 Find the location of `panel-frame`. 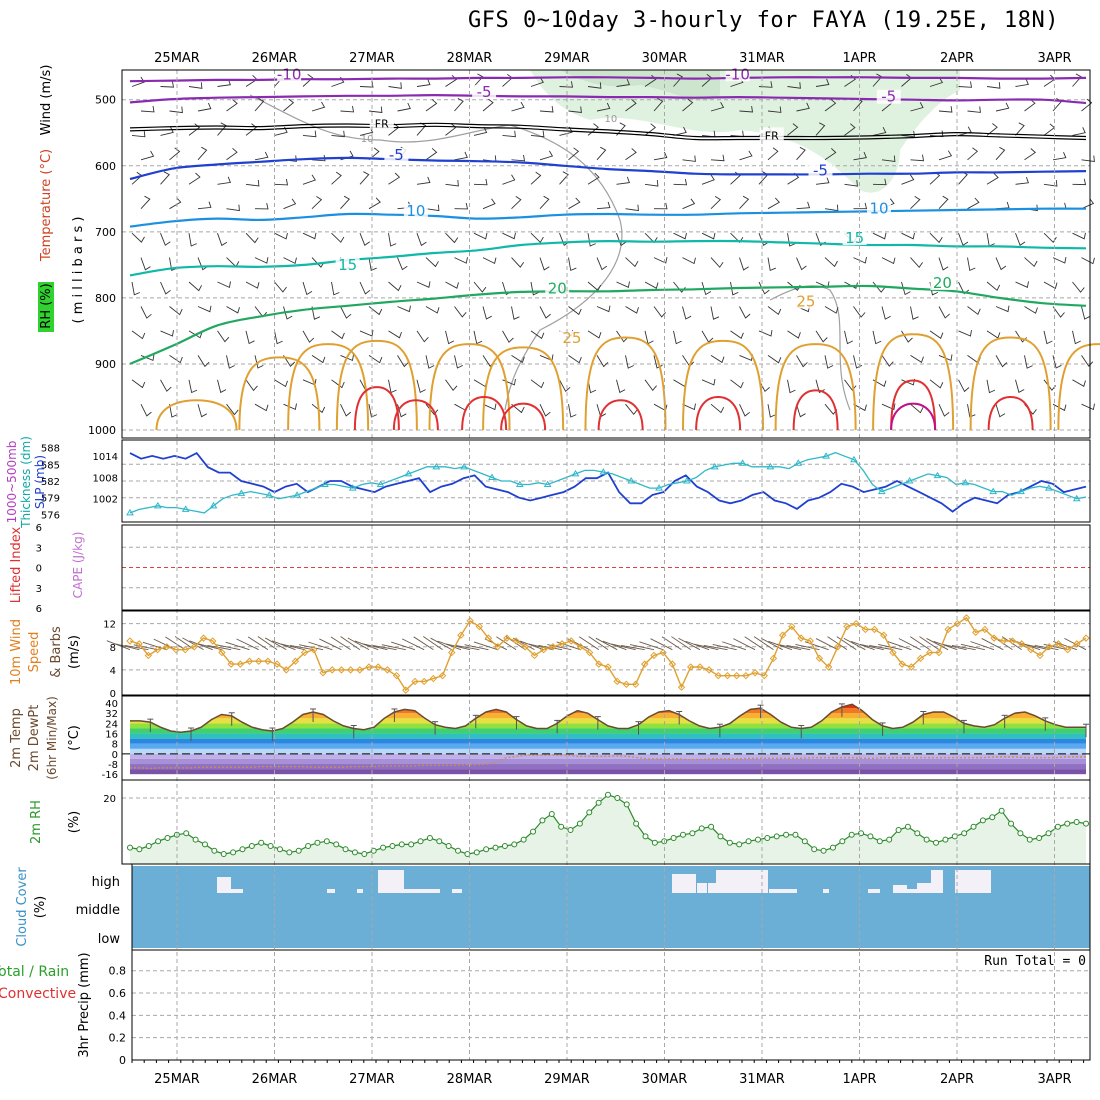

panel-frame is located at coordinates (611, 1005).